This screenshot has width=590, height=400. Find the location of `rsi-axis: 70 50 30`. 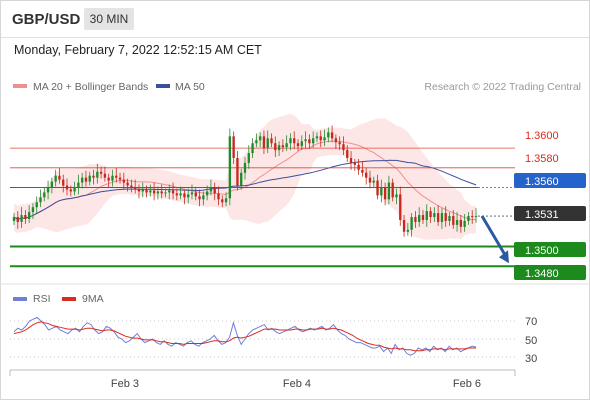

rsi-axis: 70 50 30 is located at coordinates (531, 340).